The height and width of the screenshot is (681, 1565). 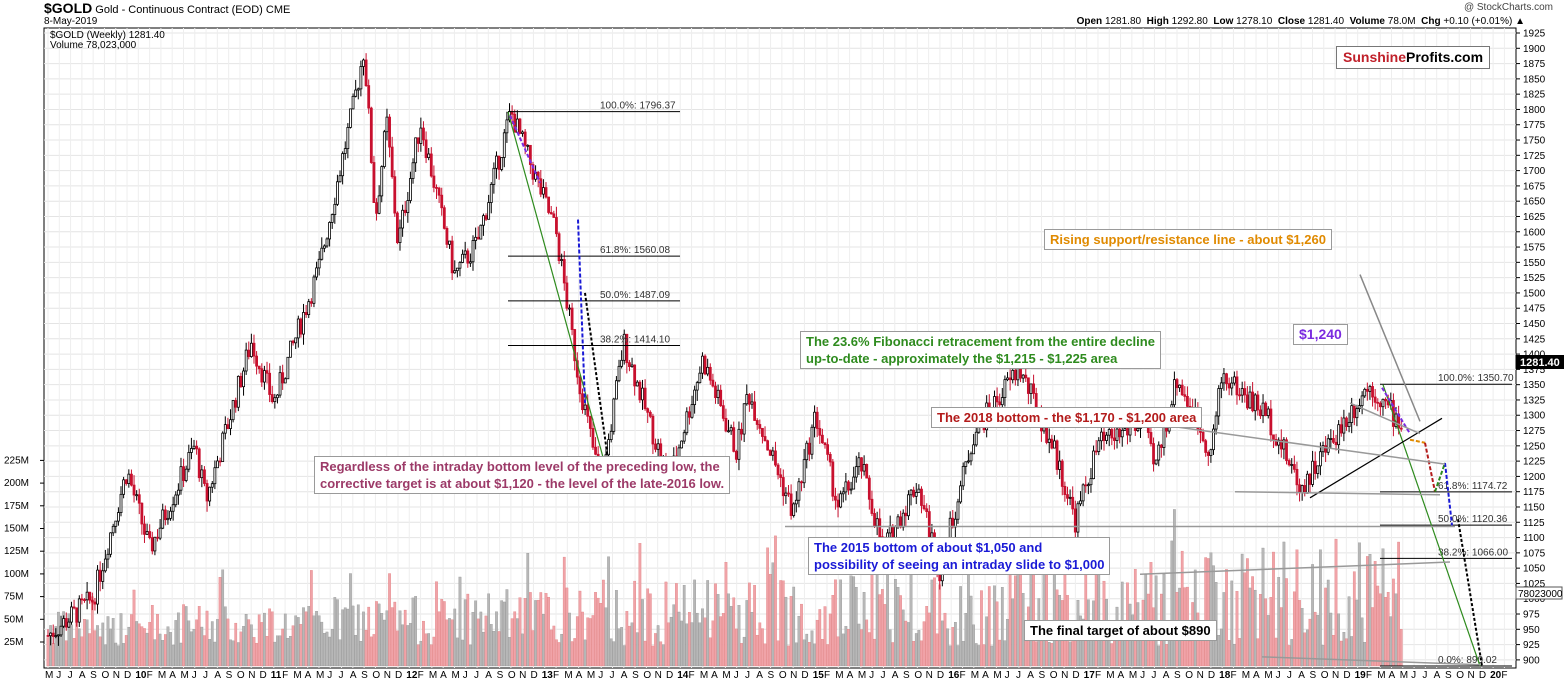 I want to click on volume-tick-label: 200M, so click(x=16, y=483).